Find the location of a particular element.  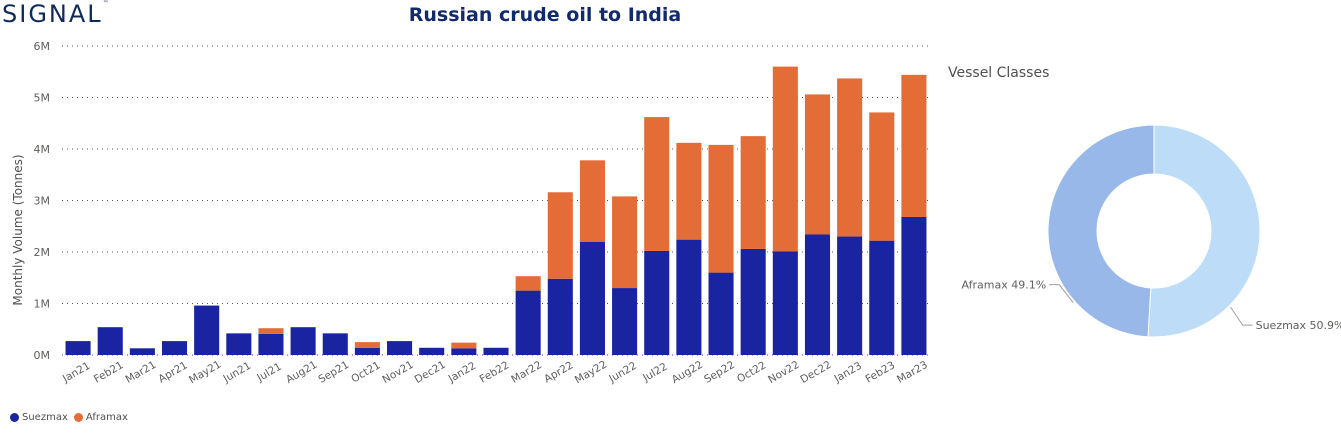

donut-slice-aframax is located at coordinates (1101, 231).